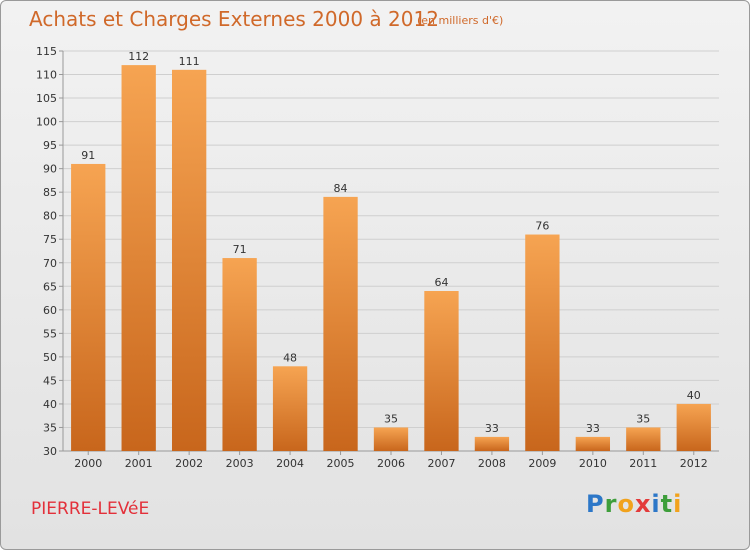 Image resolution: width=750 pixels, height=550 pixels. I want to click on proxiti-logo: Proxiti, so click(634, 504).